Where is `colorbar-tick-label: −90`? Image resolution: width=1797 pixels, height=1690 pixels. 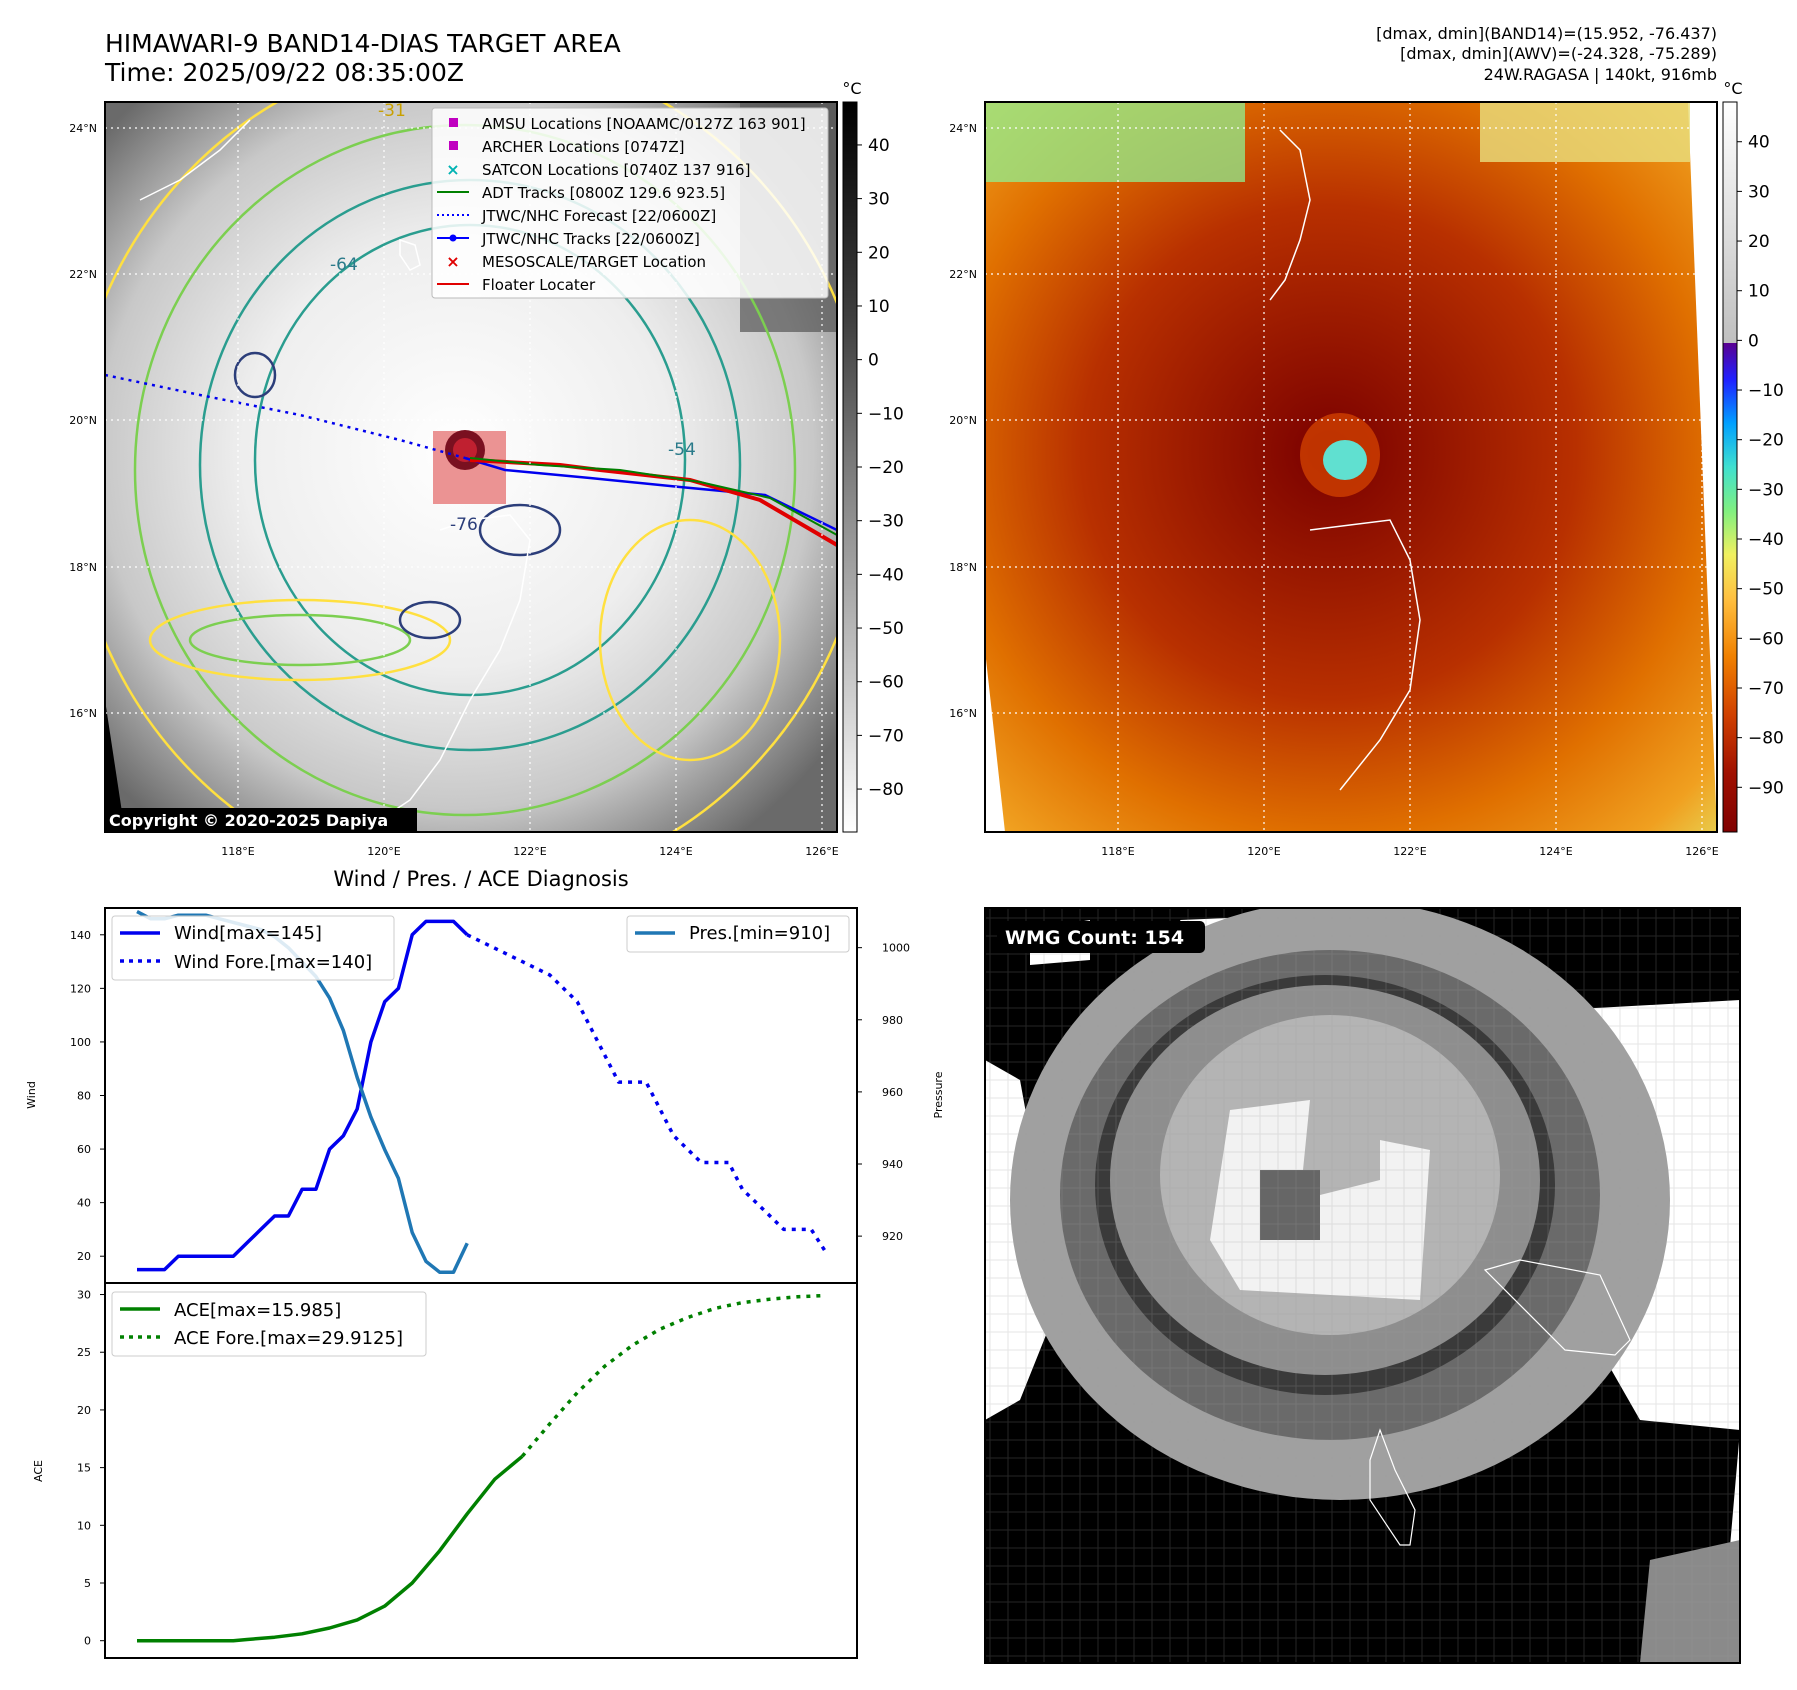 colorbar-tick-label: −90 is located at coordinates (1766, 788).